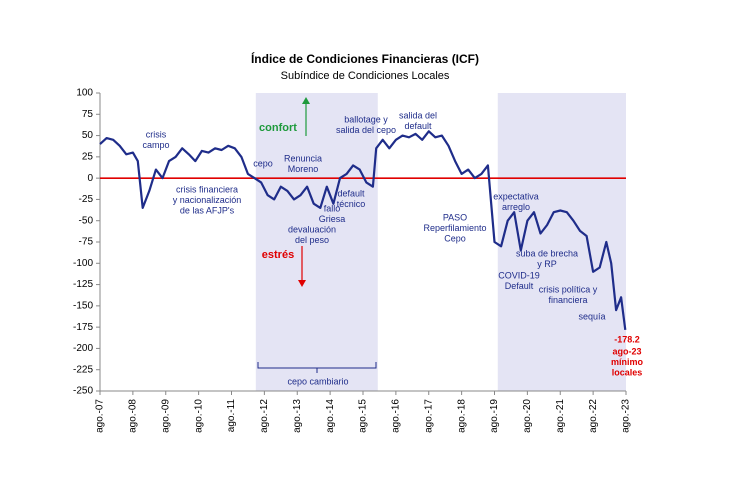 This screenshot has height=477, width=730. Describe the element at coordinates (317, 367) in the screenshot. I see `bracket` at that location.